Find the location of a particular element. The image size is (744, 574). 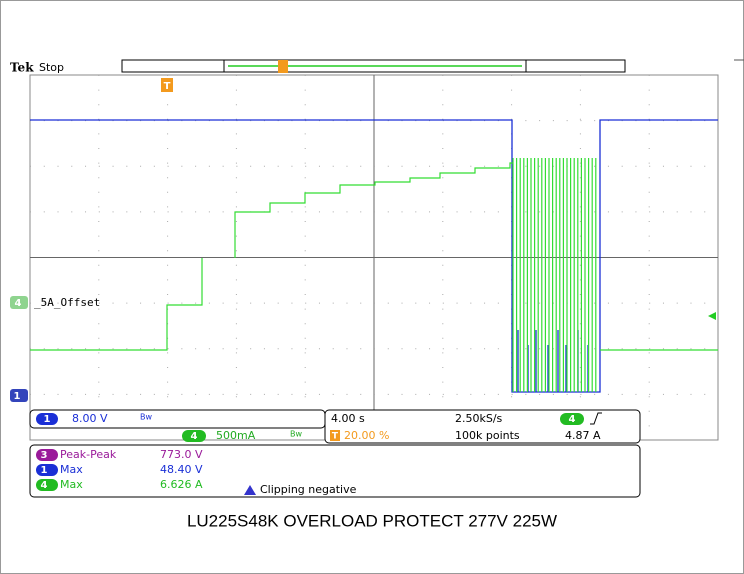

measurement-panel is located at coordinates (335, 471).